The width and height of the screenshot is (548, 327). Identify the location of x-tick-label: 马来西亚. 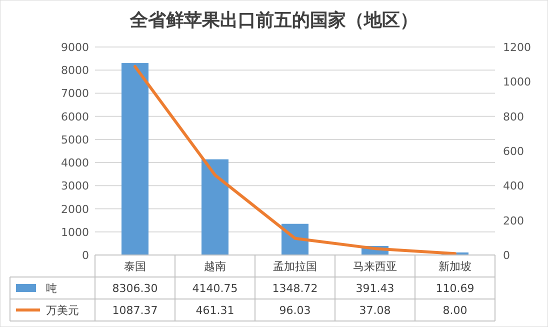
(375, 266).